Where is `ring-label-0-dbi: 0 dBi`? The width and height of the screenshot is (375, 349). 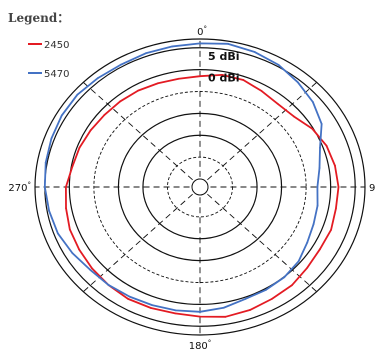 ring-label-0-dbi: 0 dBi is located at coordinates (224, 78).